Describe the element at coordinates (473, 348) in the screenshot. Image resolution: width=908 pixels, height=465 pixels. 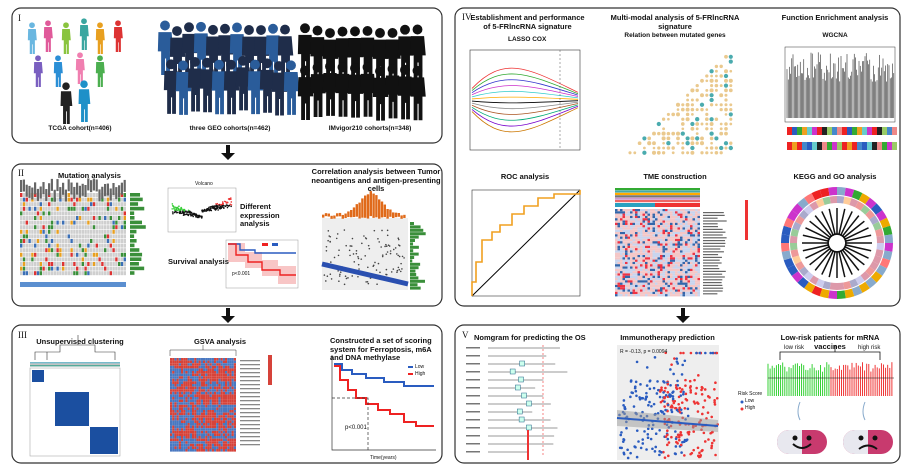
I see `nomo-label` at that location.